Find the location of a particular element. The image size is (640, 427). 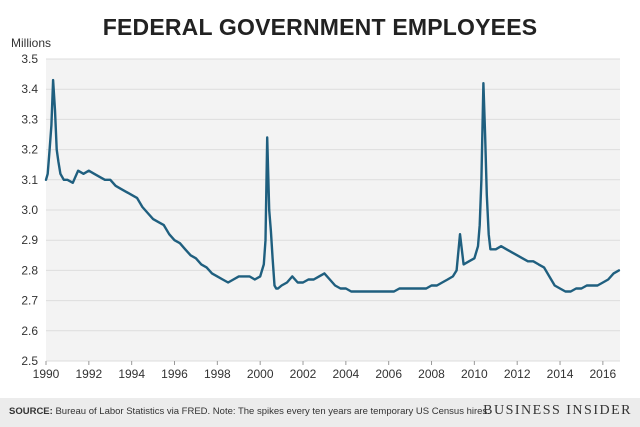

y-tick-label: 3.0 is located at coordinates (29, 210).